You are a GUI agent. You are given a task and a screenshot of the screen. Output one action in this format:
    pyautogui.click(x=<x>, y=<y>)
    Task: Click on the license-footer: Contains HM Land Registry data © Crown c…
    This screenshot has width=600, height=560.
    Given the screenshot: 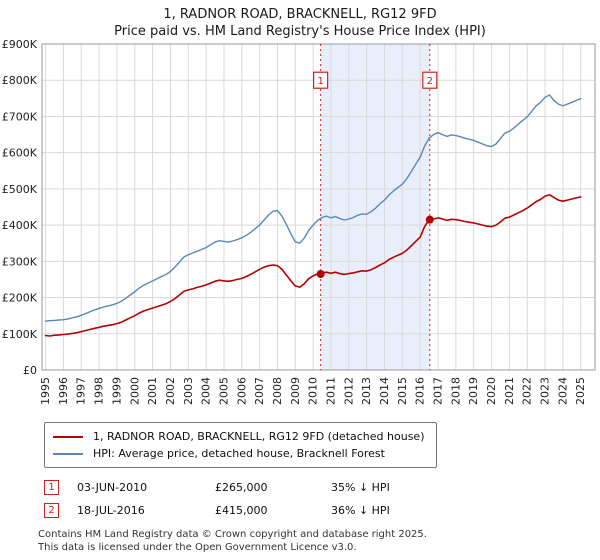 What is the action you would take?
    pyautogui.click(x=319, y=541)
    